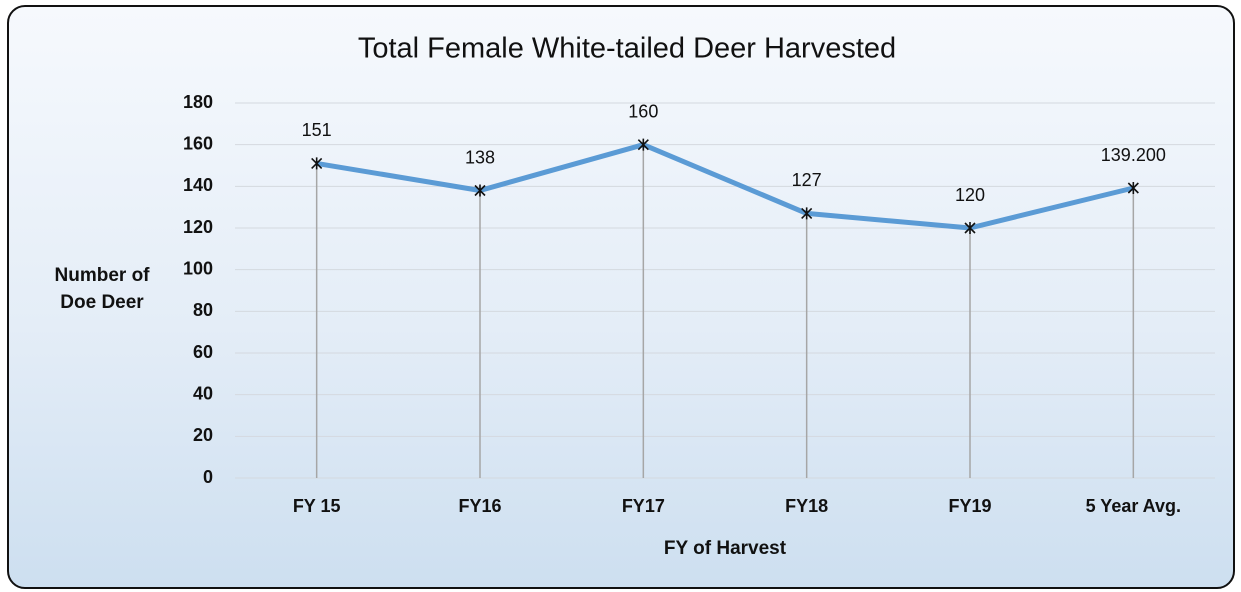  Describe the element at coordinates (198, 143) in the screenshot. I see `y-tick-label: 160` at that location.